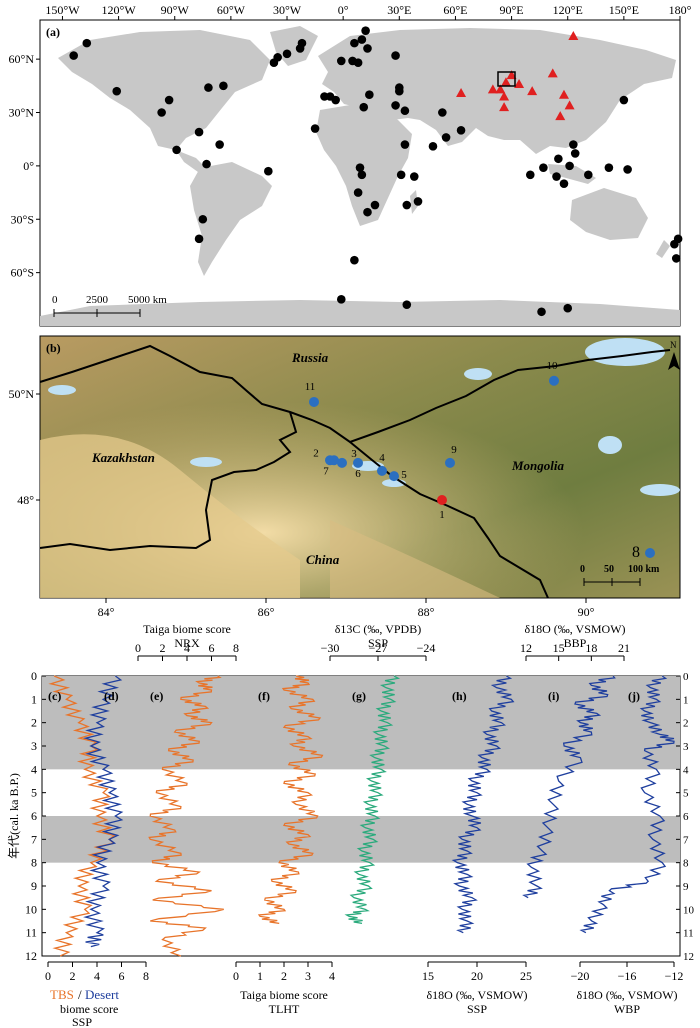 This screenshot has height=1028, width=700. I want to click on map-b-scale-bar: 0 50 100 km, so click(620, 575).